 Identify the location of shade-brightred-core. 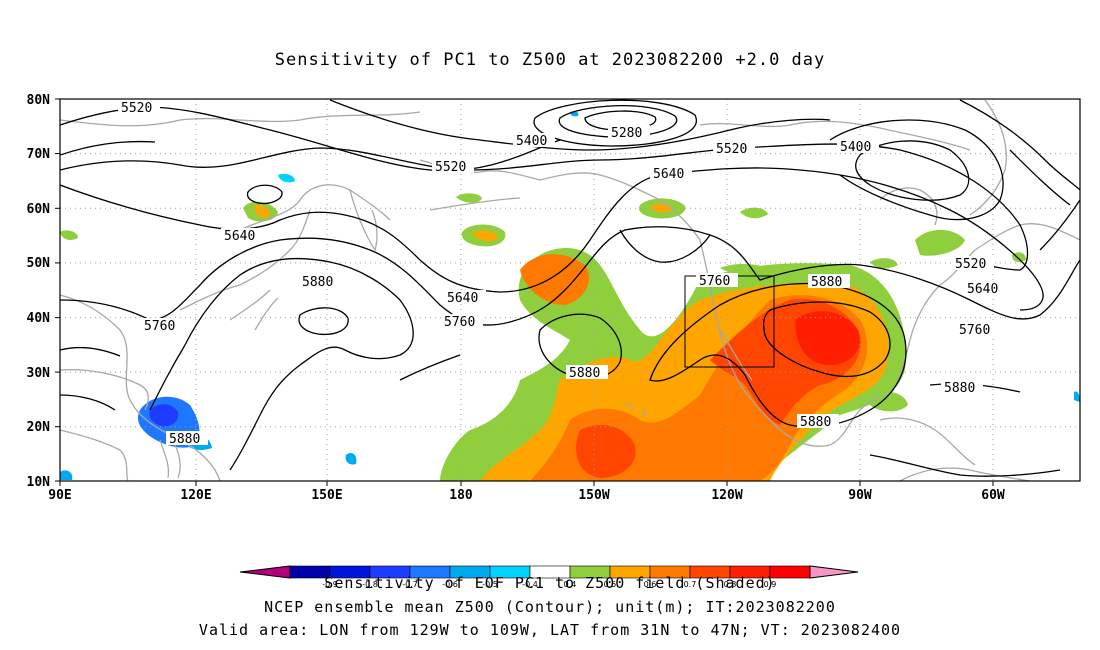
(827, 338).